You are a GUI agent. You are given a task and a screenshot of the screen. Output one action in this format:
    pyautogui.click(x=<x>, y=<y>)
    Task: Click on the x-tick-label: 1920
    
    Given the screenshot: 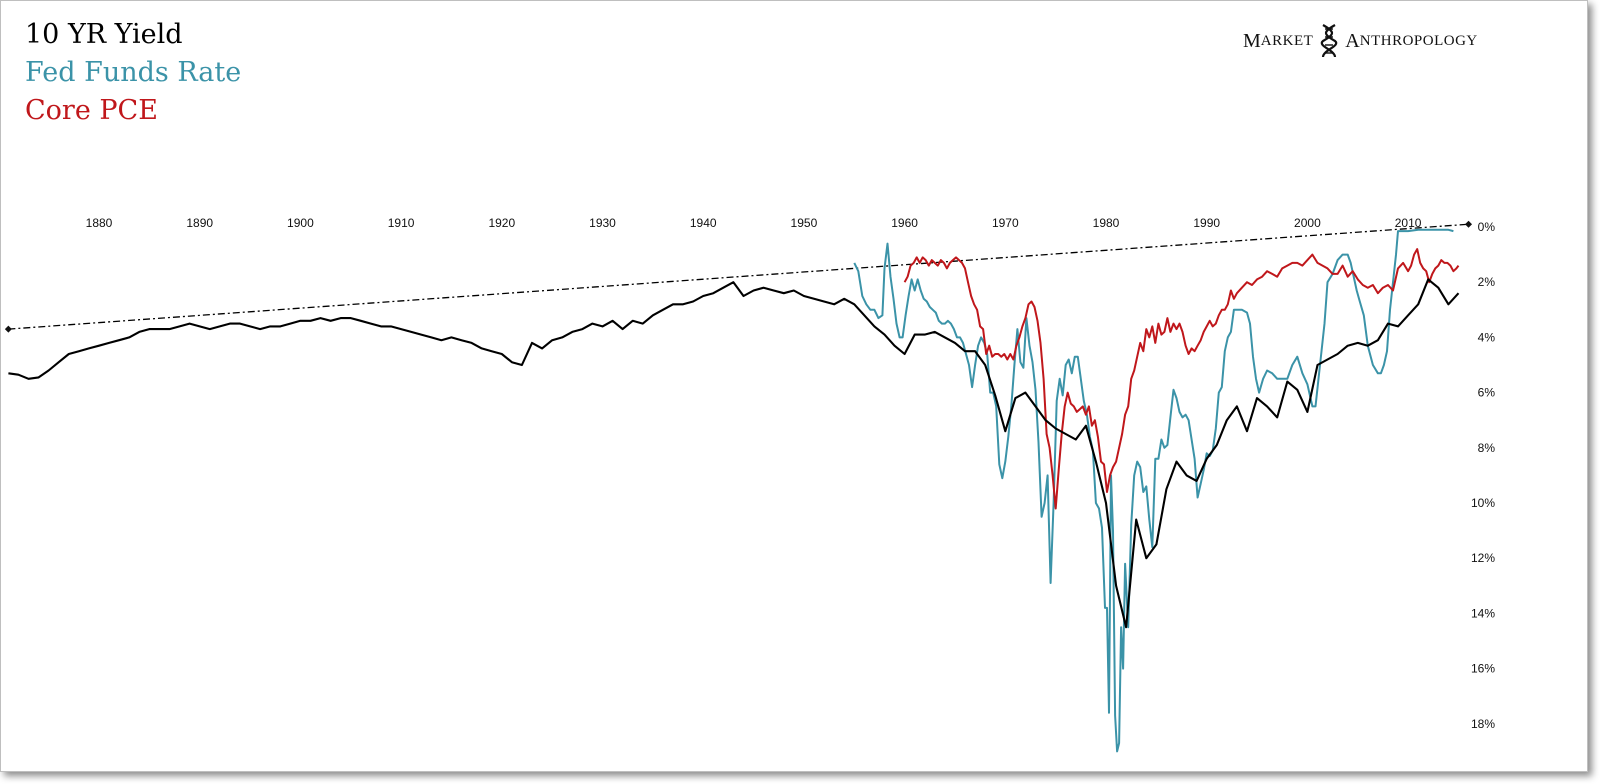 What is the action you would take?
    pyautogui.click(x=501, y=223)
    